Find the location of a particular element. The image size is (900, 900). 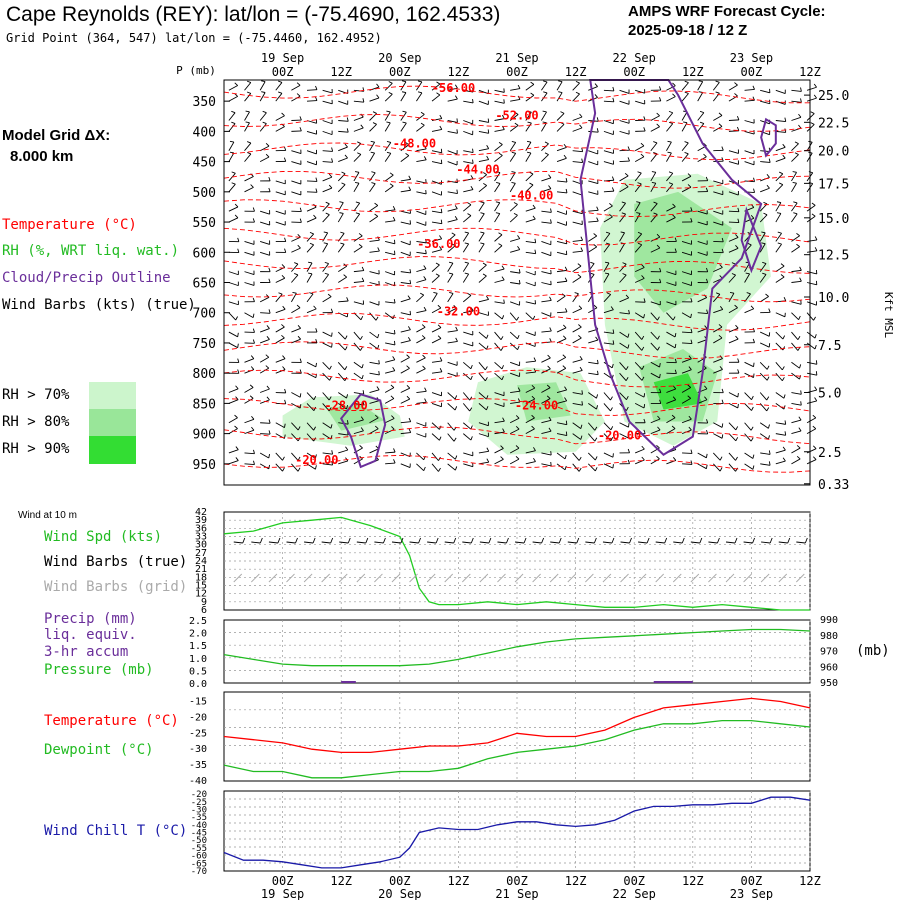

dewpoint-line is located at coordinates (517, 749).